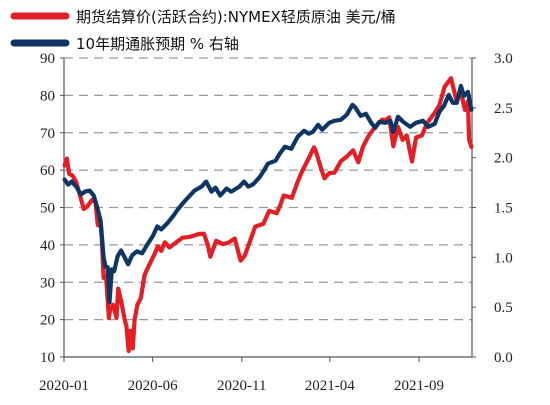 Image resolution: width=550 pixels, height=405 pixels. I want to click on x-tick-label: 2020-06, so click(153, 386).